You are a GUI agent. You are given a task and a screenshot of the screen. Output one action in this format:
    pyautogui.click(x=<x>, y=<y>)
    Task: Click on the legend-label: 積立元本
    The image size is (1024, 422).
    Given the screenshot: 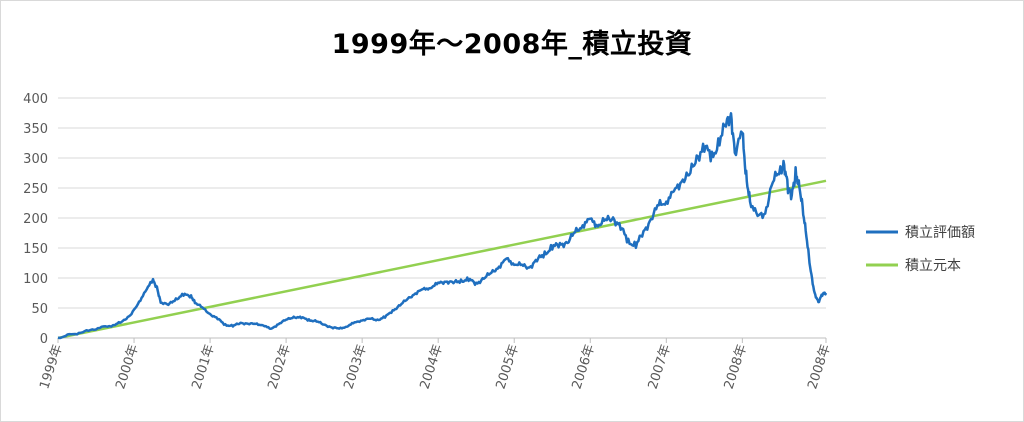 What is the action you would take?
    pyautogui.click(x=933, y=266)
    